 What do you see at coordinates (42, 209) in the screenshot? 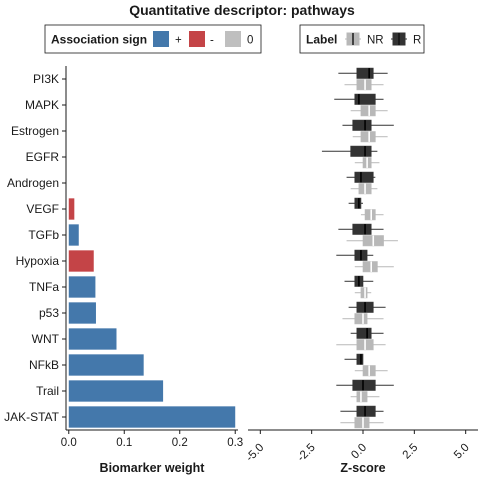
I see `bar-ytick-label-vegf: VEGF` at bounding box center [42, 209].